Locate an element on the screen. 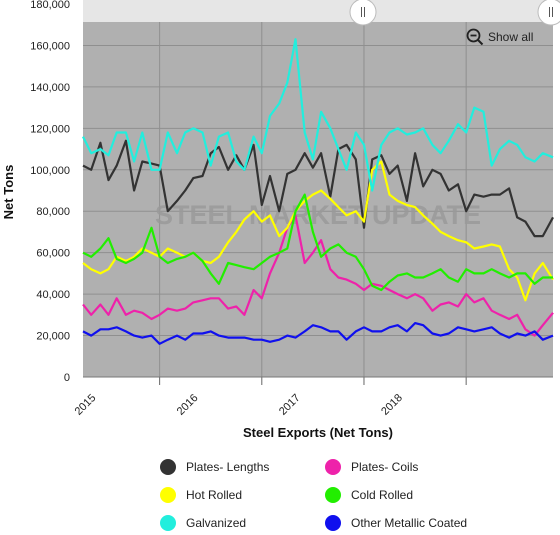  watermark-text: STEEL MARKET UPDATE is located at coordinates (318, 215).